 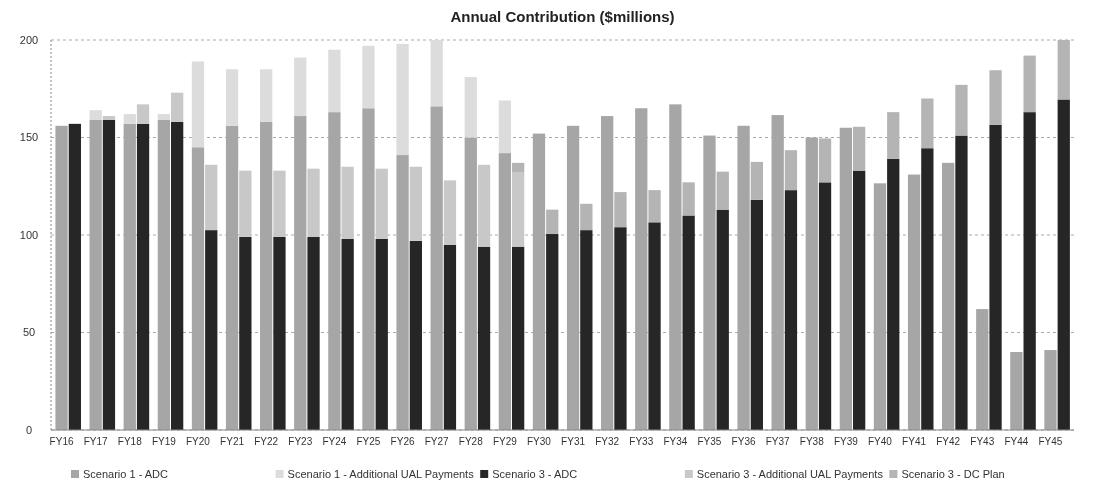 What do you see at coordinates (709, 441) in the screenshot?
I see `x-tick-label: FY35` at bounding box center [709, 441].